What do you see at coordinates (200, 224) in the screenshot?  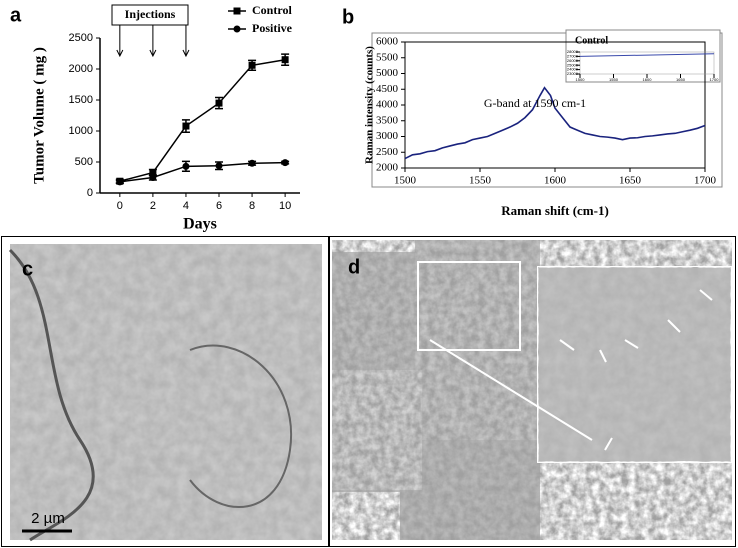 I see `x-axis-label: Days` at bounding box center [200, 224].